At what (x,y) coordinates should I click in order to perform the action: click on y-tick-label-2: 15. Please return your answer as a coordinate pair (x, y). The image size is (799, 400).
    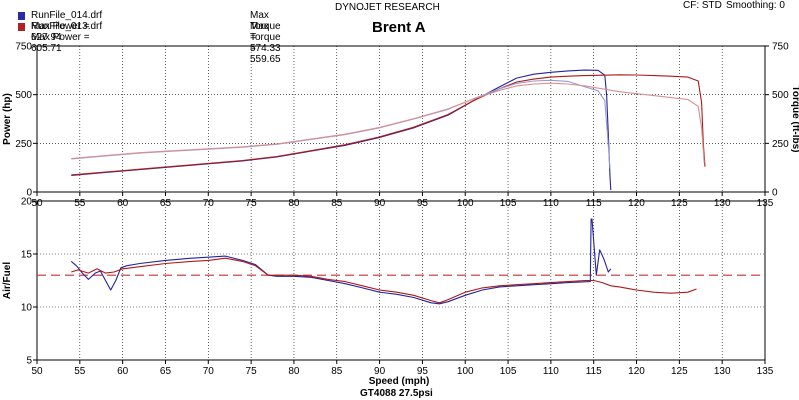
    Looking at the image, I should click on (27, 255).